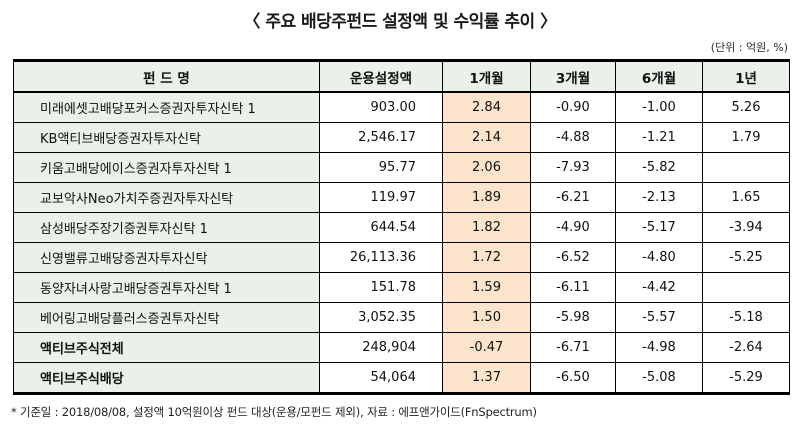 The width and height of the screenshot is (800, 424). Describe the element at coordinates (486, 287) in the screenshot. I see `return-1m-cell: 1.59` at that location.